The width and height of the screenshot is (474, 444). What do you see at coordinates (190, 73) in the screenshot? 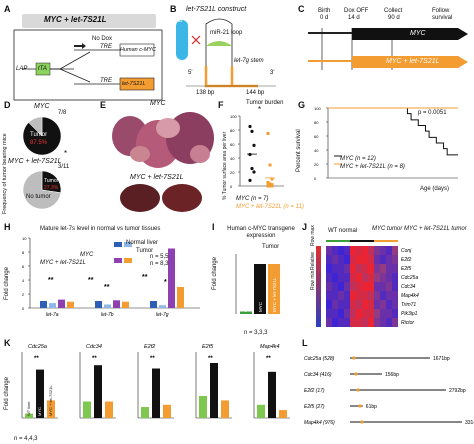
I see `five-prime: 5'` at bounding box center [190, 73].